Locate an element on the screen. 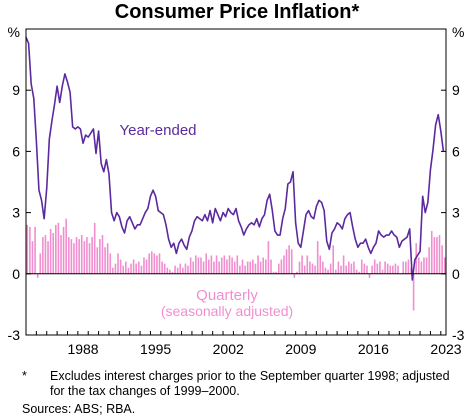  x-tick-label: 2009 is located at coordinates (300, 349).